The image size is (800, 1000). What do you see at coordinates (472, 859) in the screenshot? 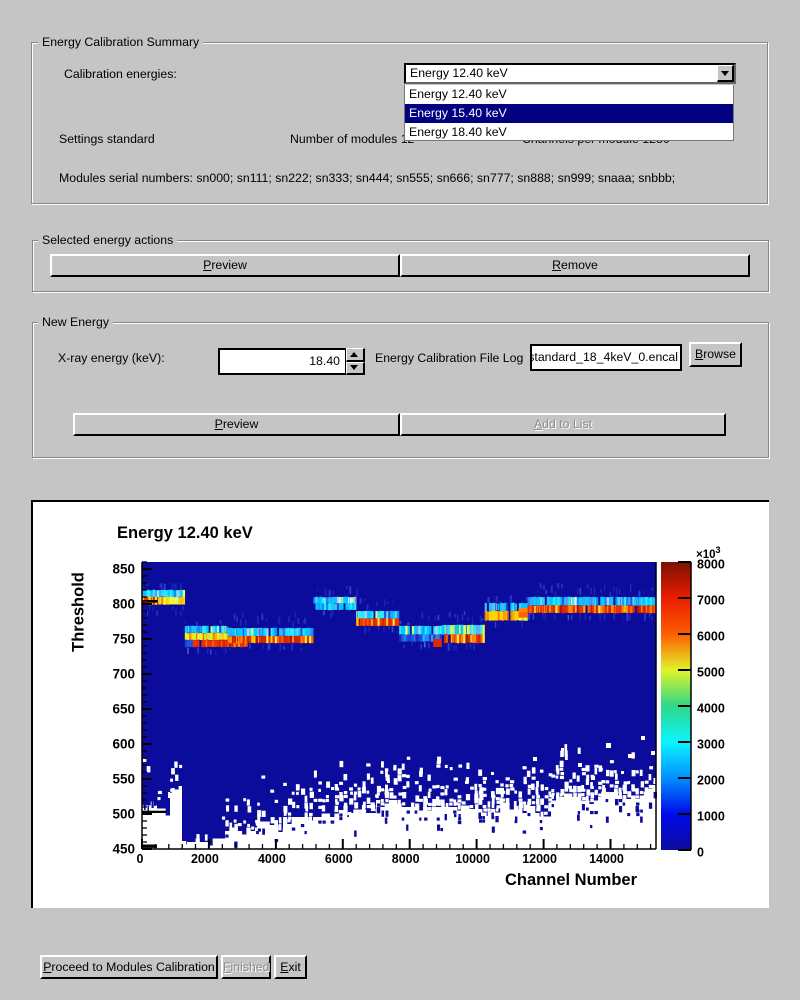
I see `svg-text: 10000` at bounding box center [472, 859].